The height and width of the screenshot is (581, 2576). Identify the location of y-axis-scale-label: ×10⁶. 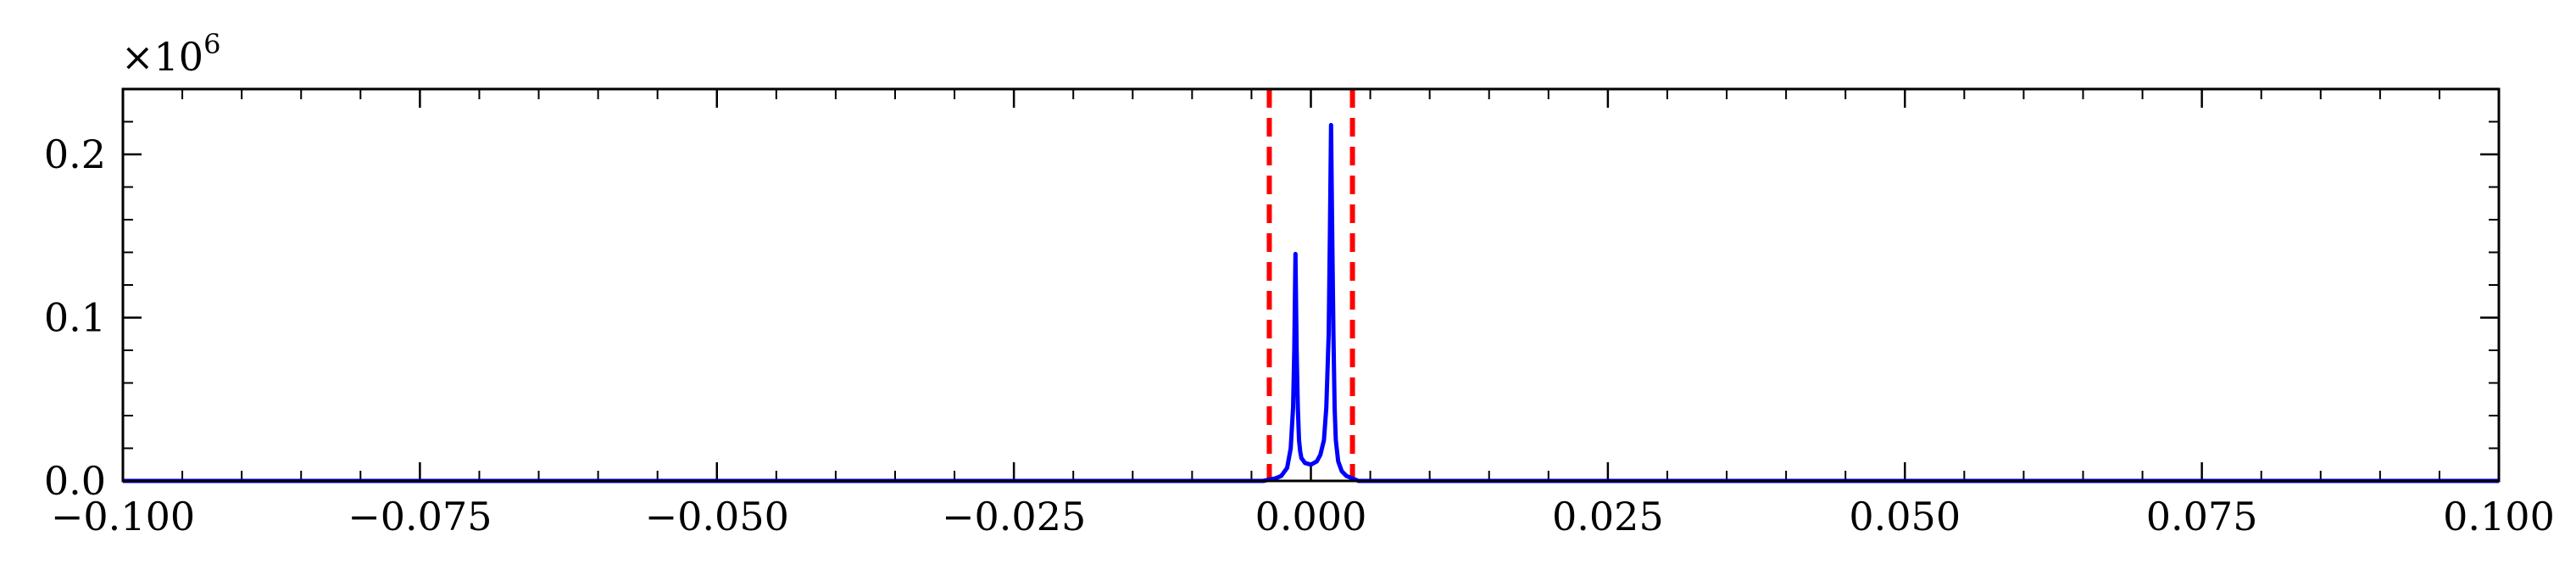
(170, 54).